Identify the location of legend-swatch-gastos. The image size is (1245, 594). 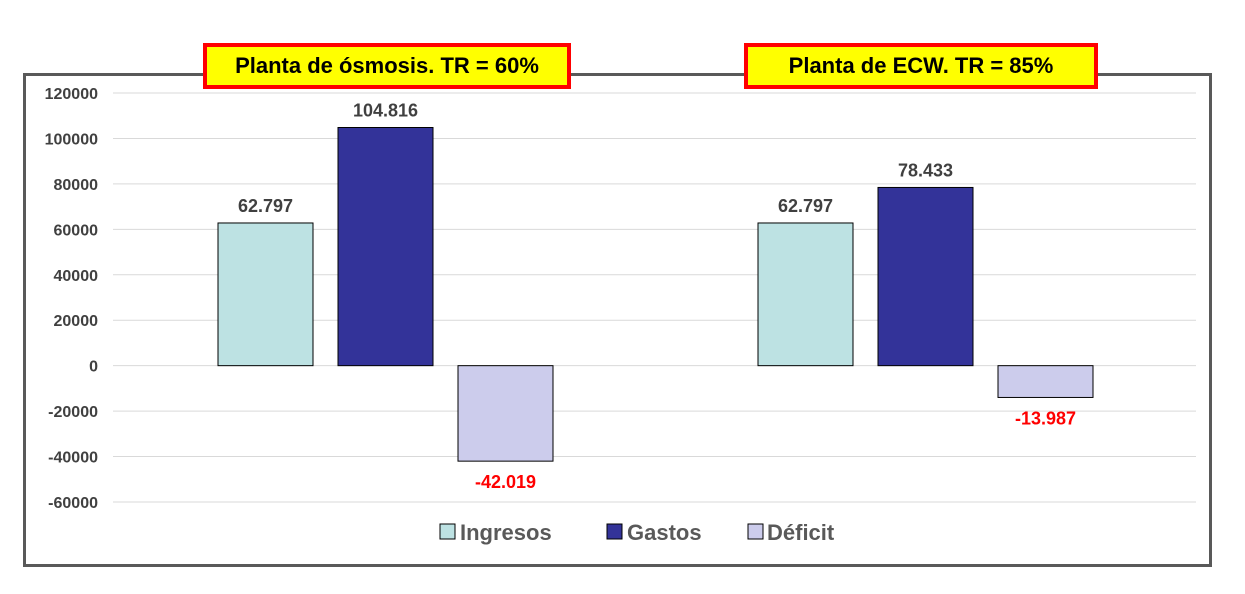
(614, 531).